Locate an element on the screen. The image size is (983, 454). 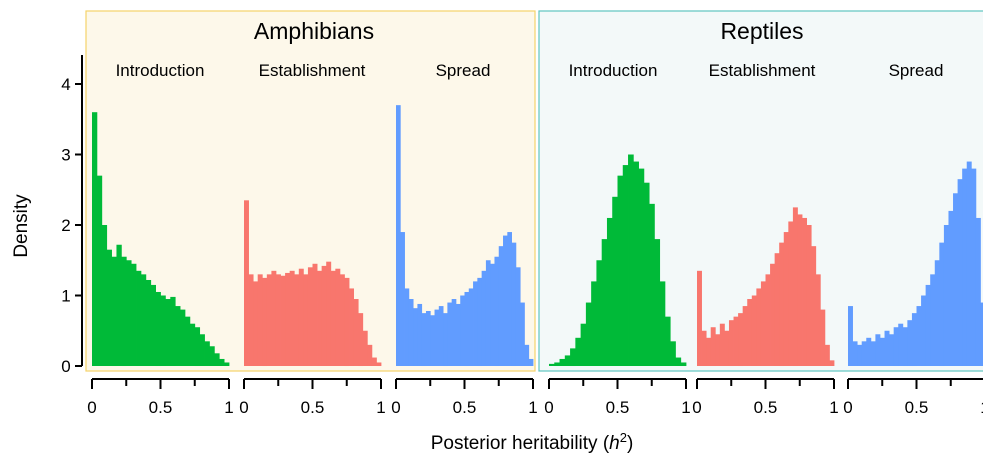
panel-title-amphibians-establishment: Establishment is located at coordinates (312, 70).